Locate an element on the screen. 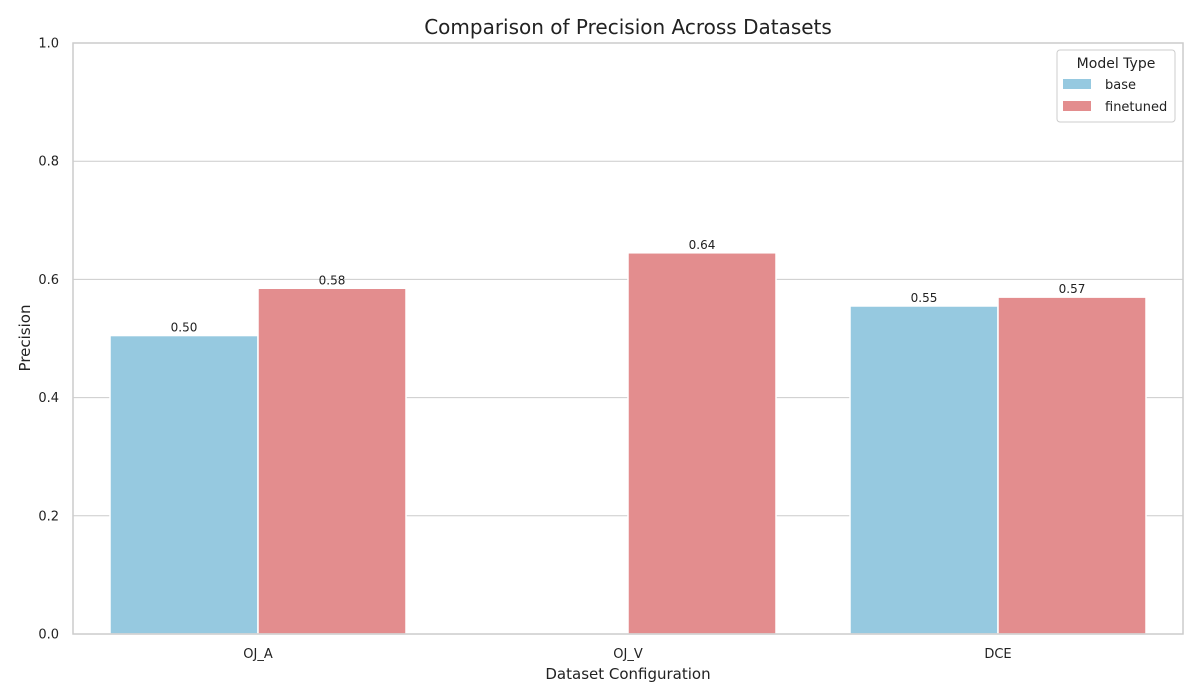 Image resolution: width=1200 pixels, height=700 pixels. bar-base-oj-a is located at coordinates (184, 484).